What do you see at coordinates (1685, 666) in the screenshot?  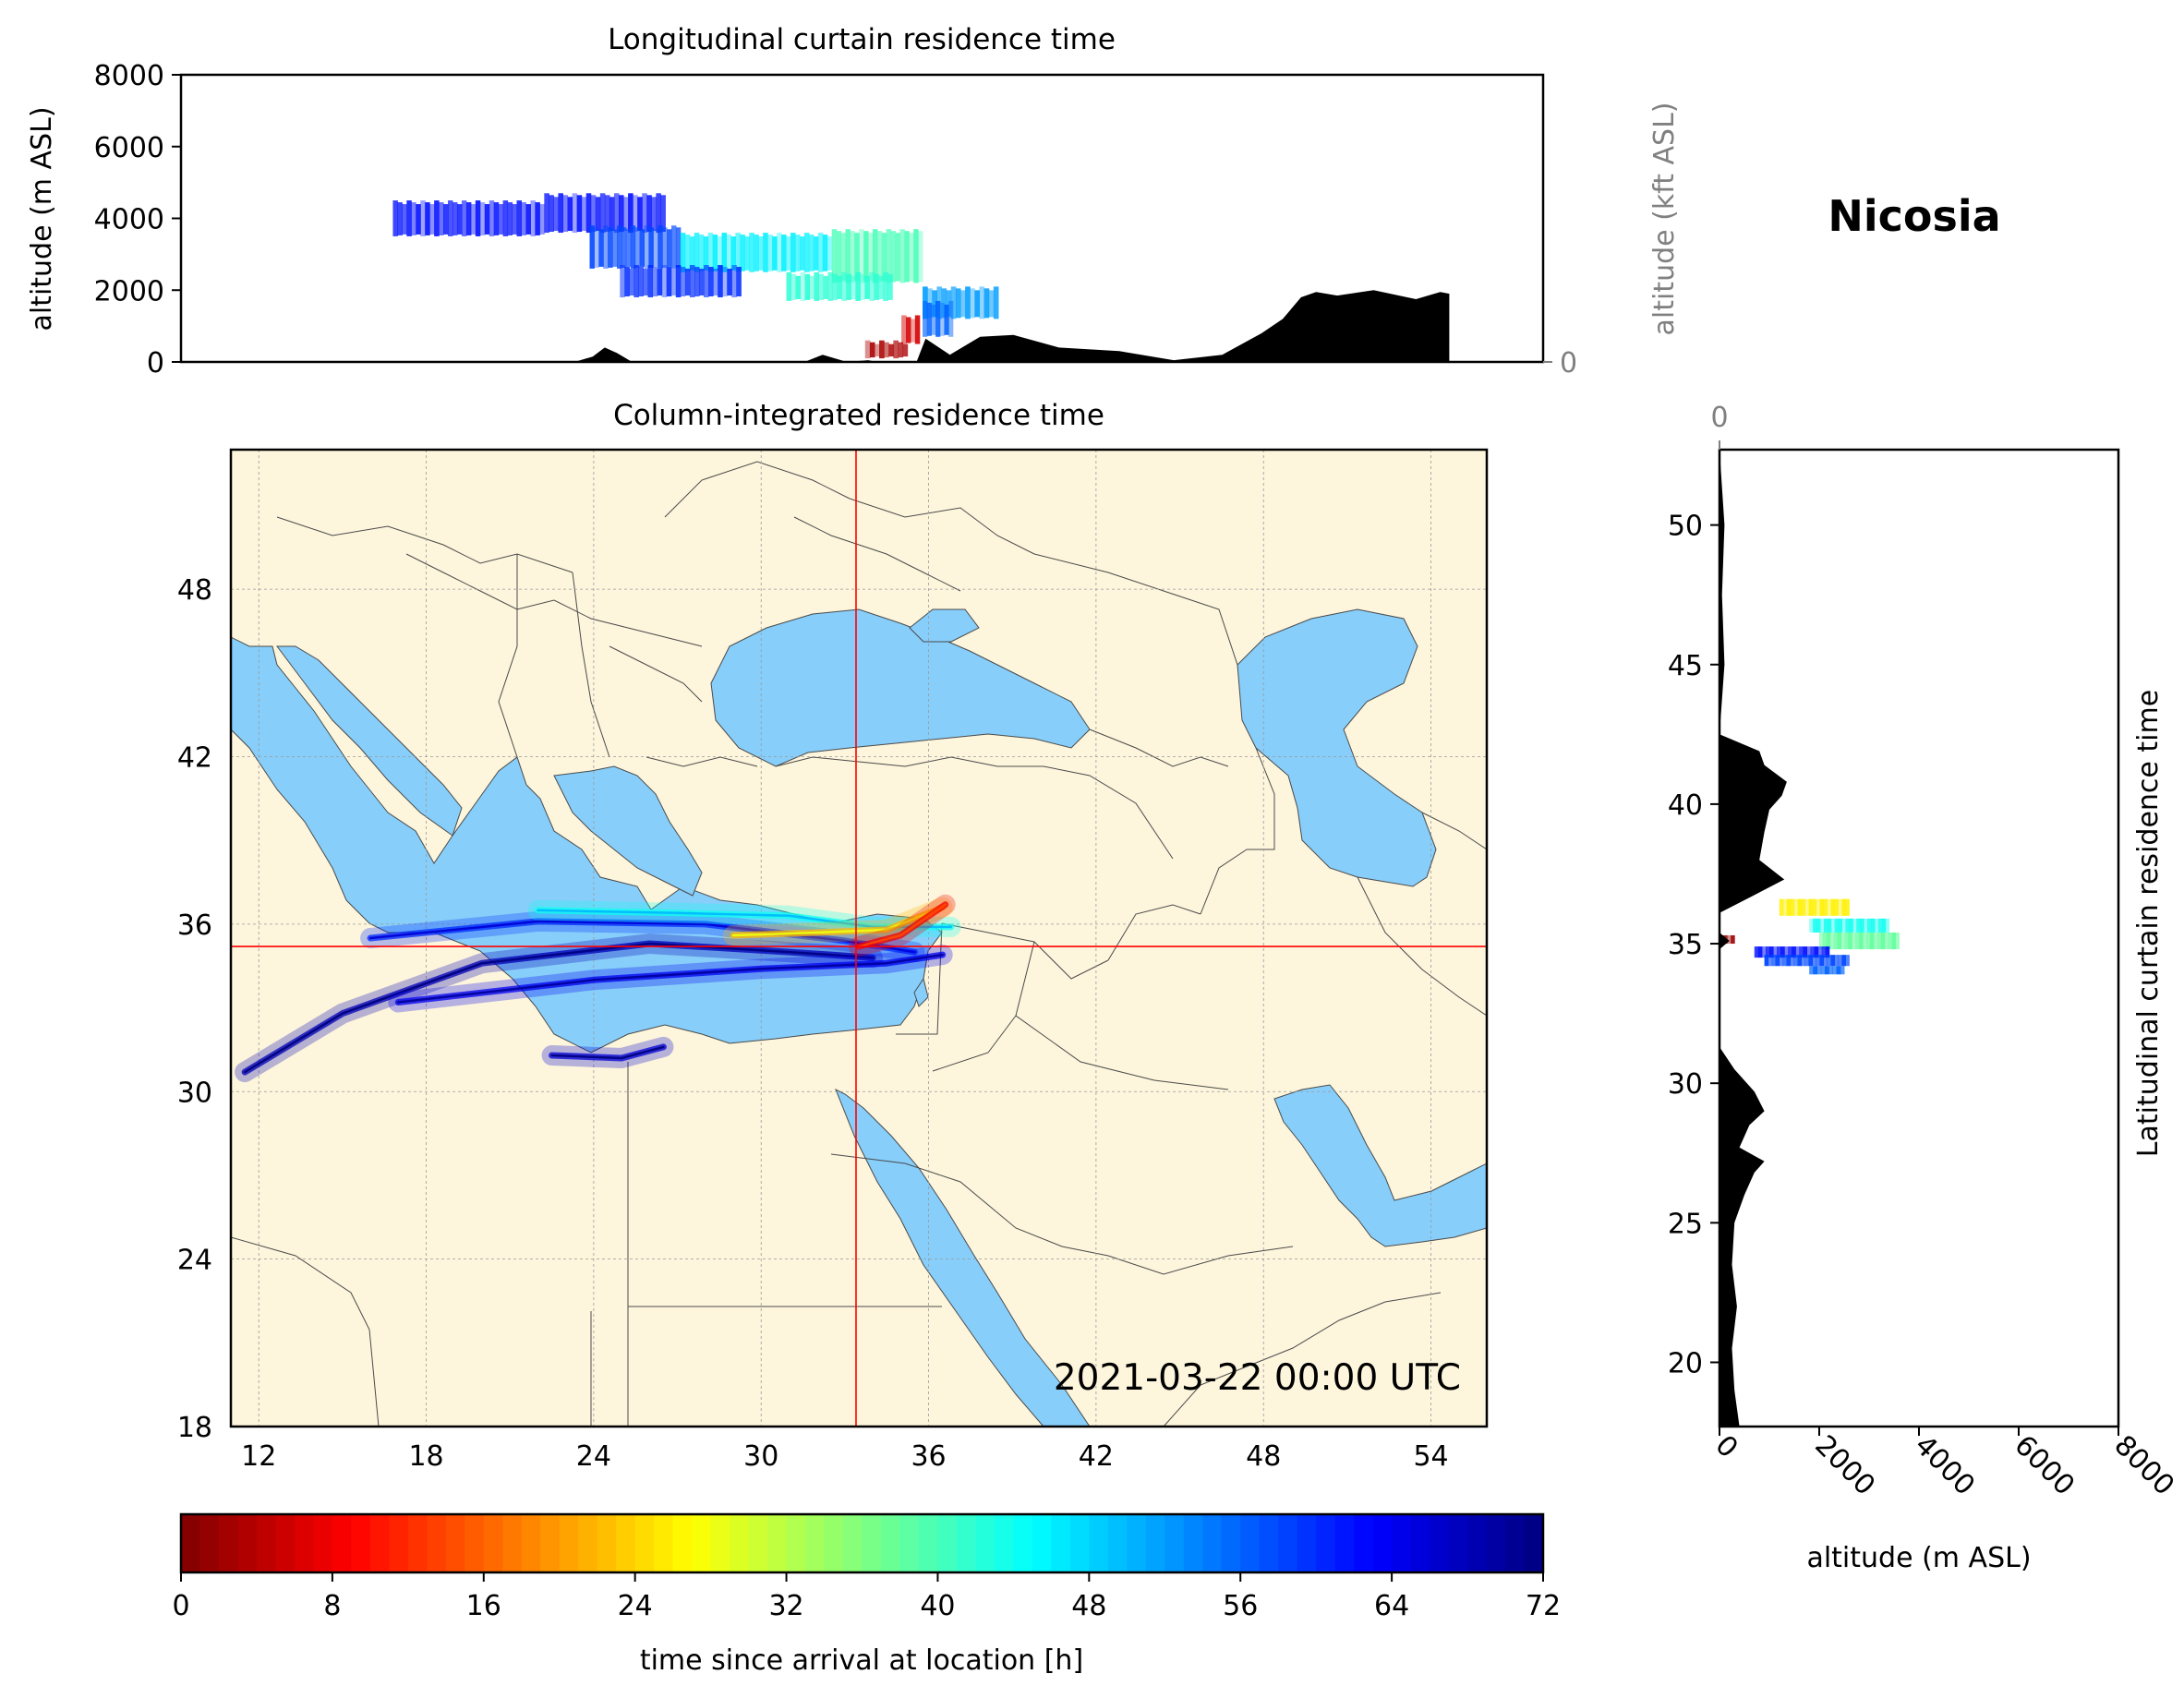 I see `right-ytick-label: 45` at bounding box center [1685, 666].